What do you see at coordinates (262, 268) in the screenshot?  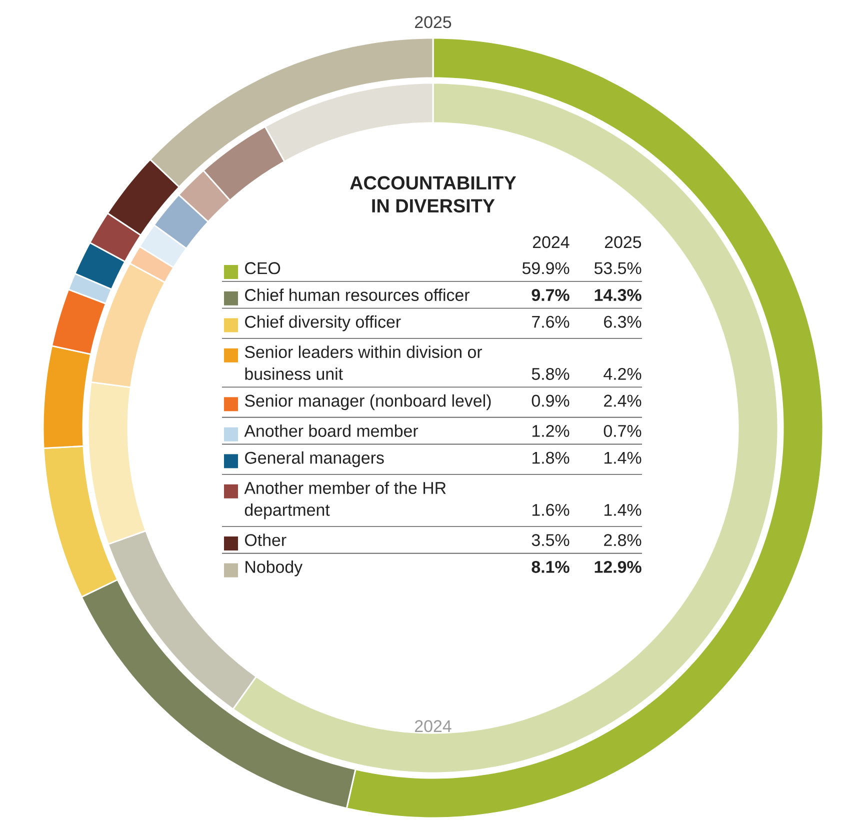 I see `legend-label: CEO` at bounding box center [262, 268].